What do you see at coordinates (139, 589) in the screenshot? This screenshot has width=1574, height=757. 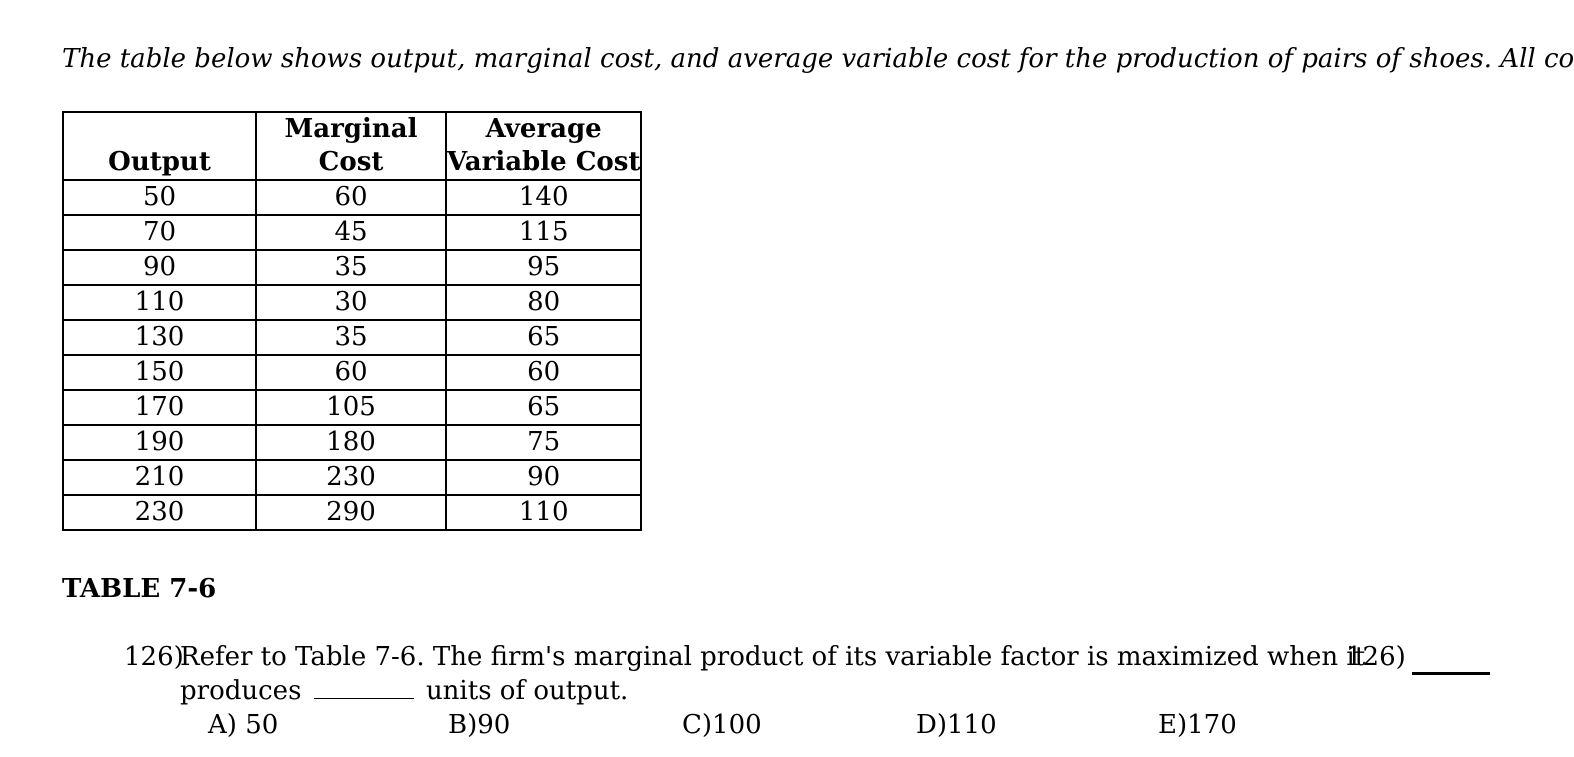 I see `table-label: TABLE 7-6` at bounding box center [139, 589].